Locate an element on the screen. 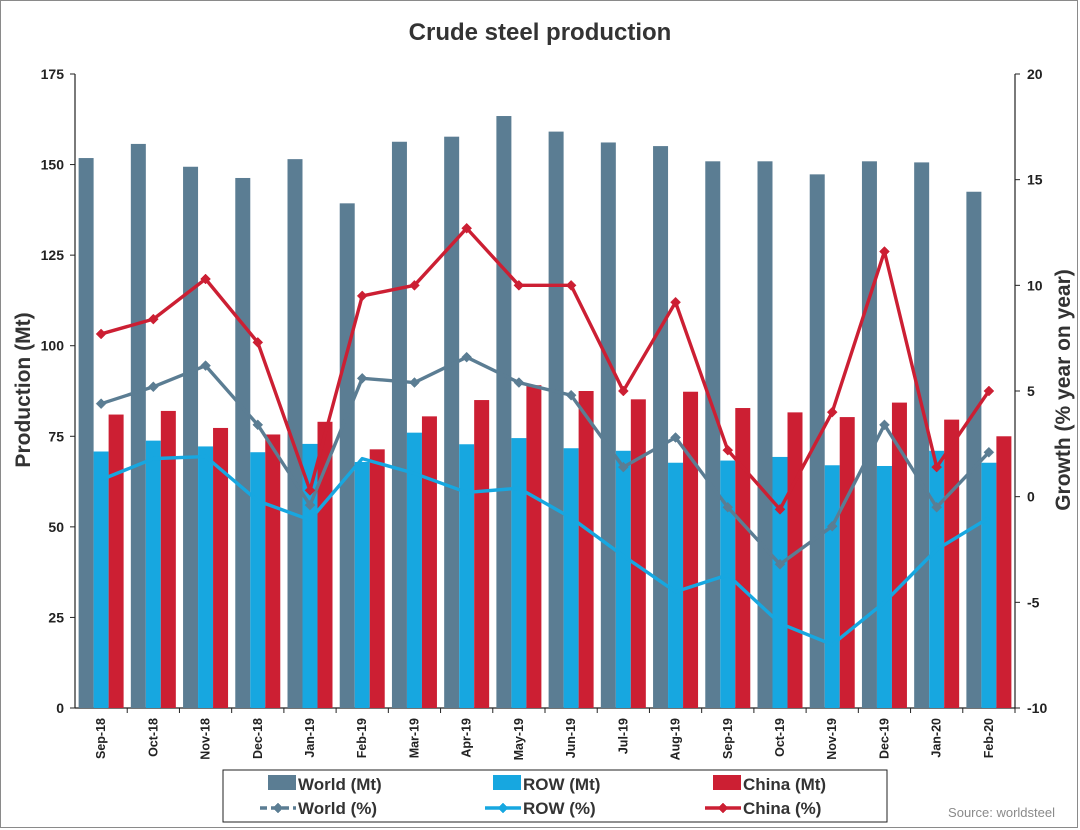 The height and width of the screenshot is (830, 1080). x-tick-label: Dec-19 is located at coordinates (884, 738).